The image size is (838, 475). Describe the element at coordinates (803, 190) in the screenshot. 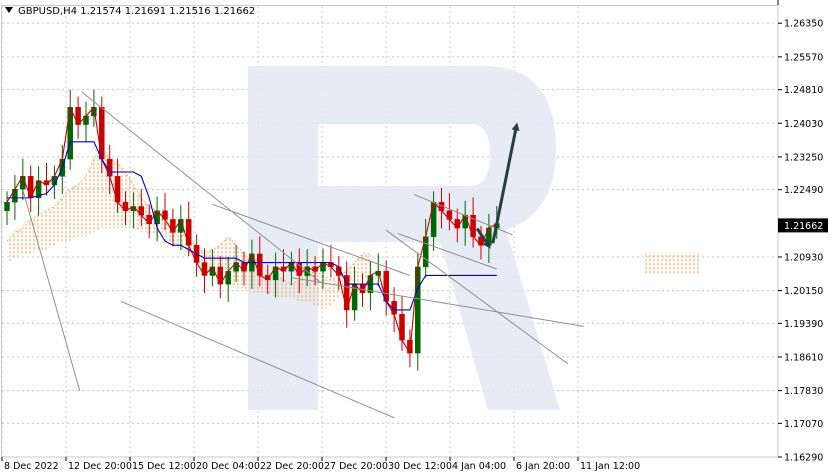

I see `y-tick-label: 1.22490` at that location.